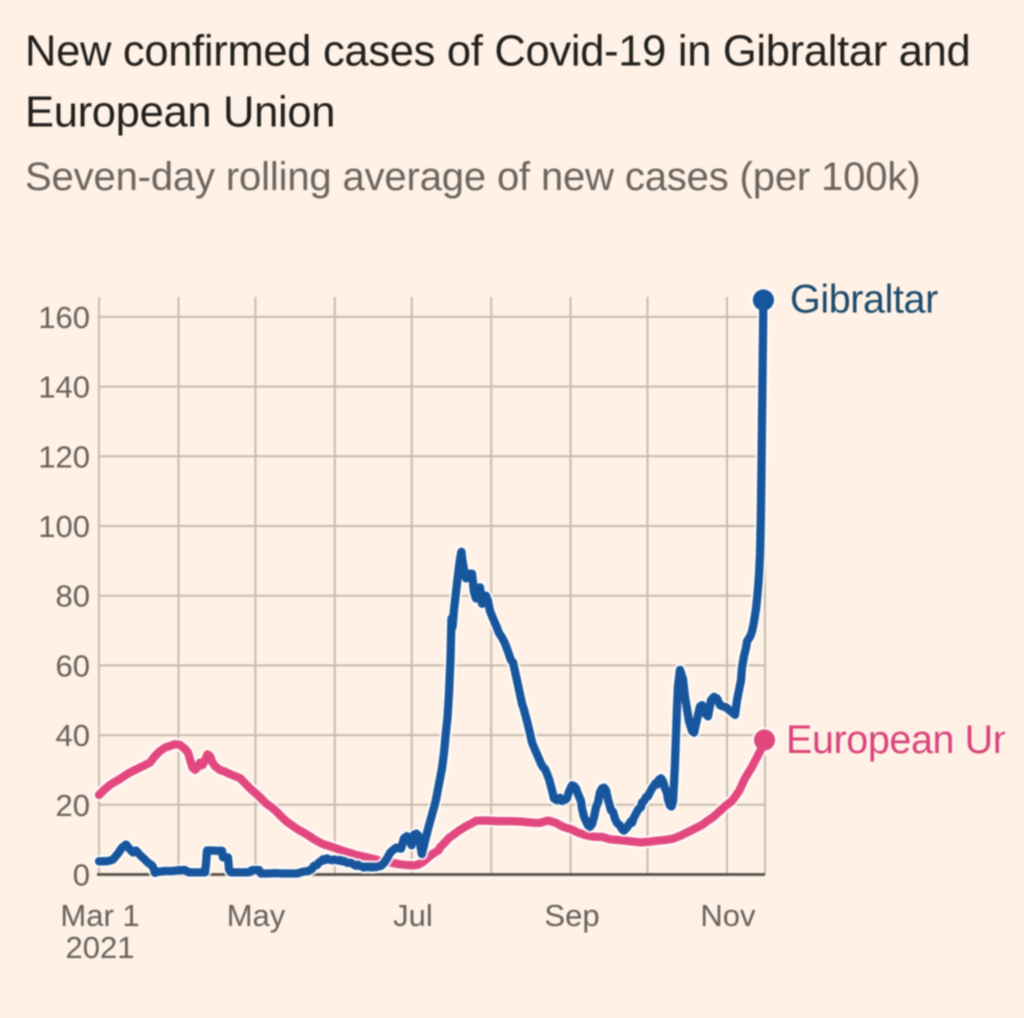 The image size is (1024, 1018). Describe the element at coordinates (73, 805) in the screenshot. I see `svg-text: 20` at that location.